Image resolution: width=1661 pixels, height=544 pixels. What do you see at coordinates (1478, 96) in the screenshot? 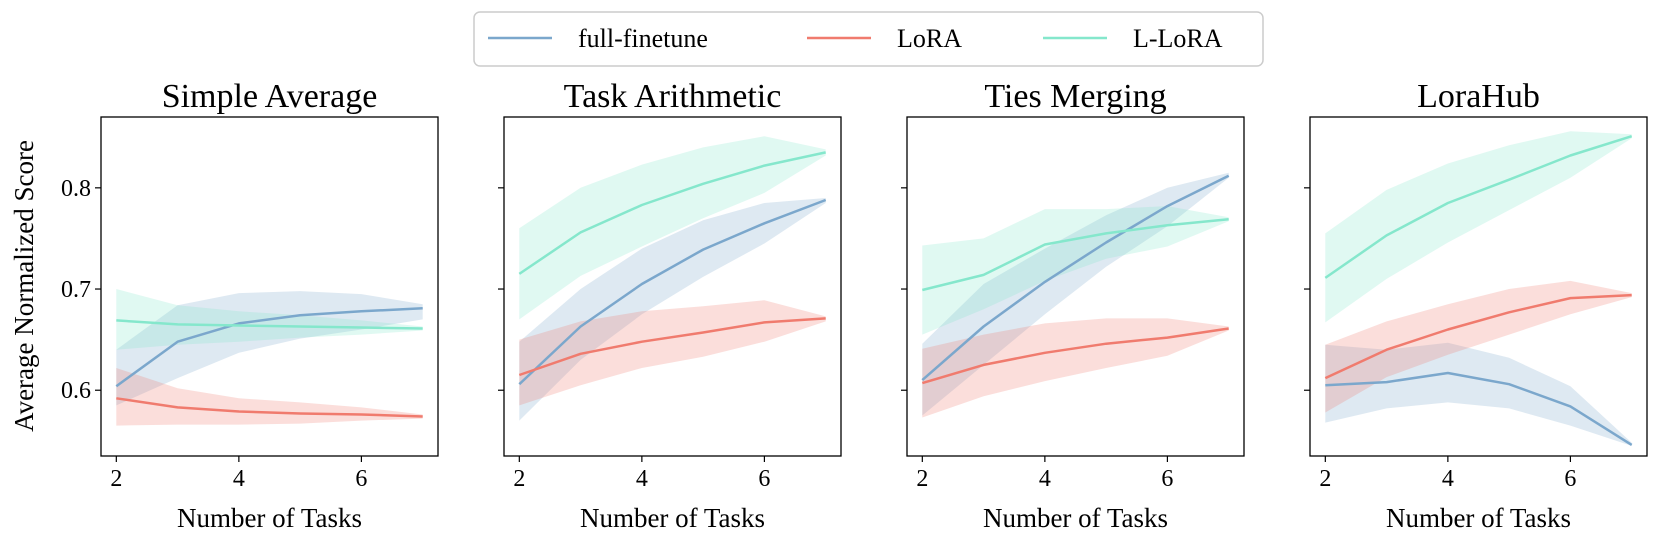
I see `panel-title: LoraHub` at bounding box center [1478, 96].